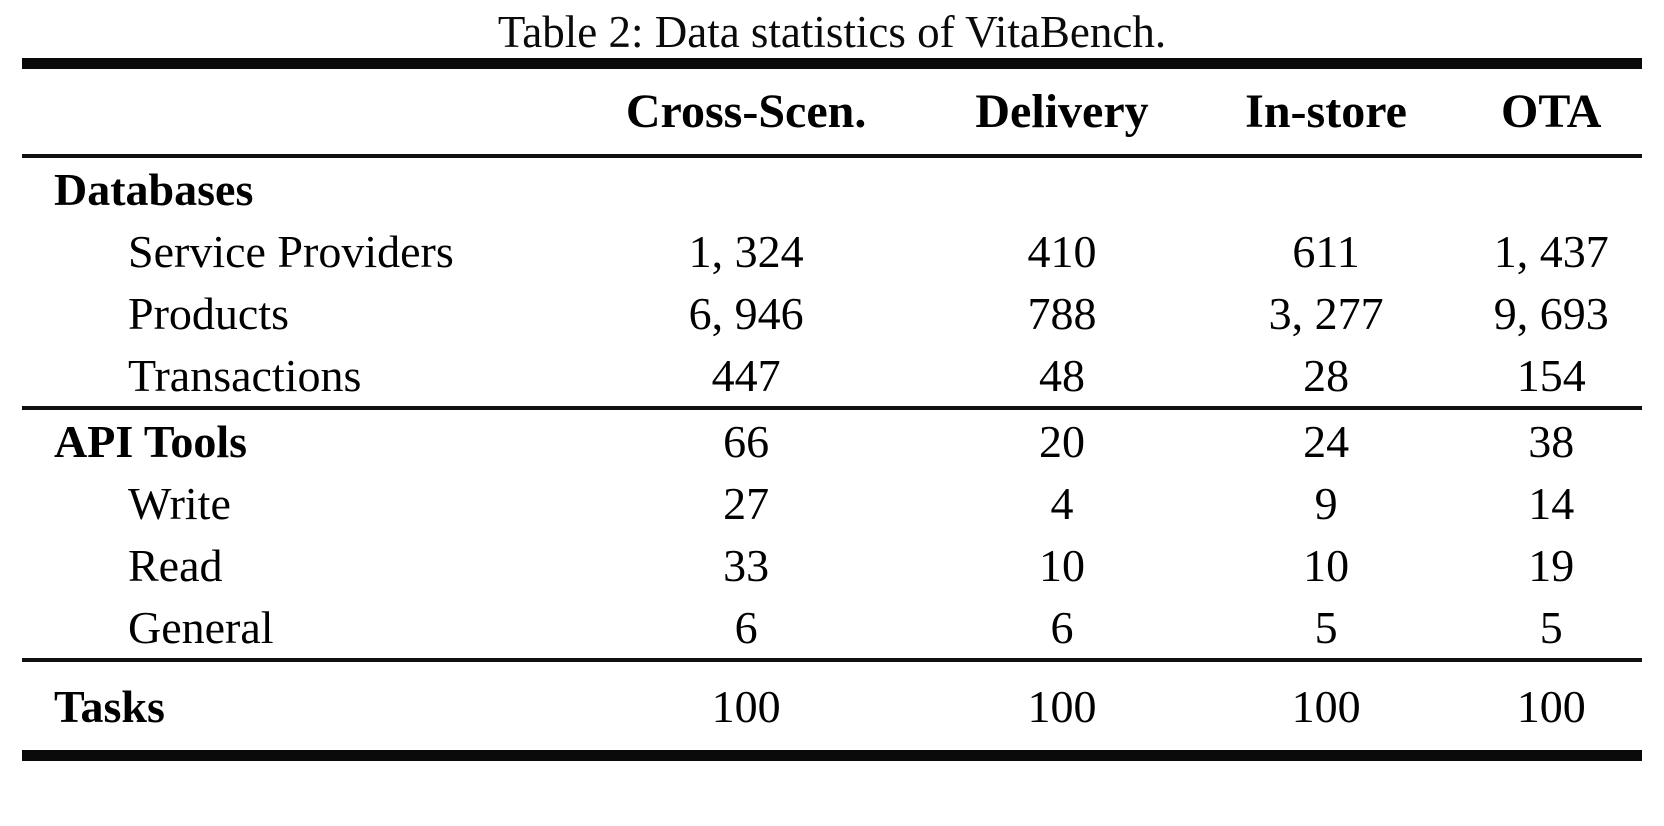  Describe the element at coordinates (832, 627) in the screenshot. I see `table-row-general: General 6 6 5 5` at that location.